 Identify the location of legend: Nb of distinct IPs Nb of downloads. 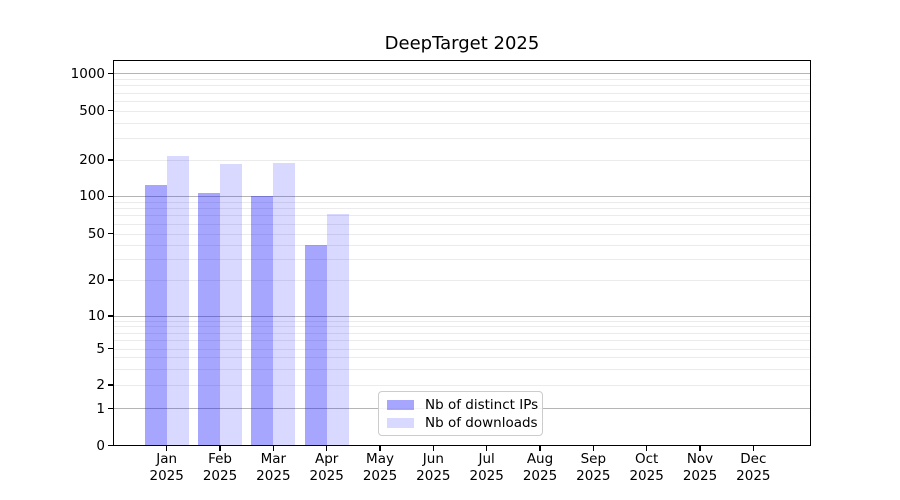
(460, 413).